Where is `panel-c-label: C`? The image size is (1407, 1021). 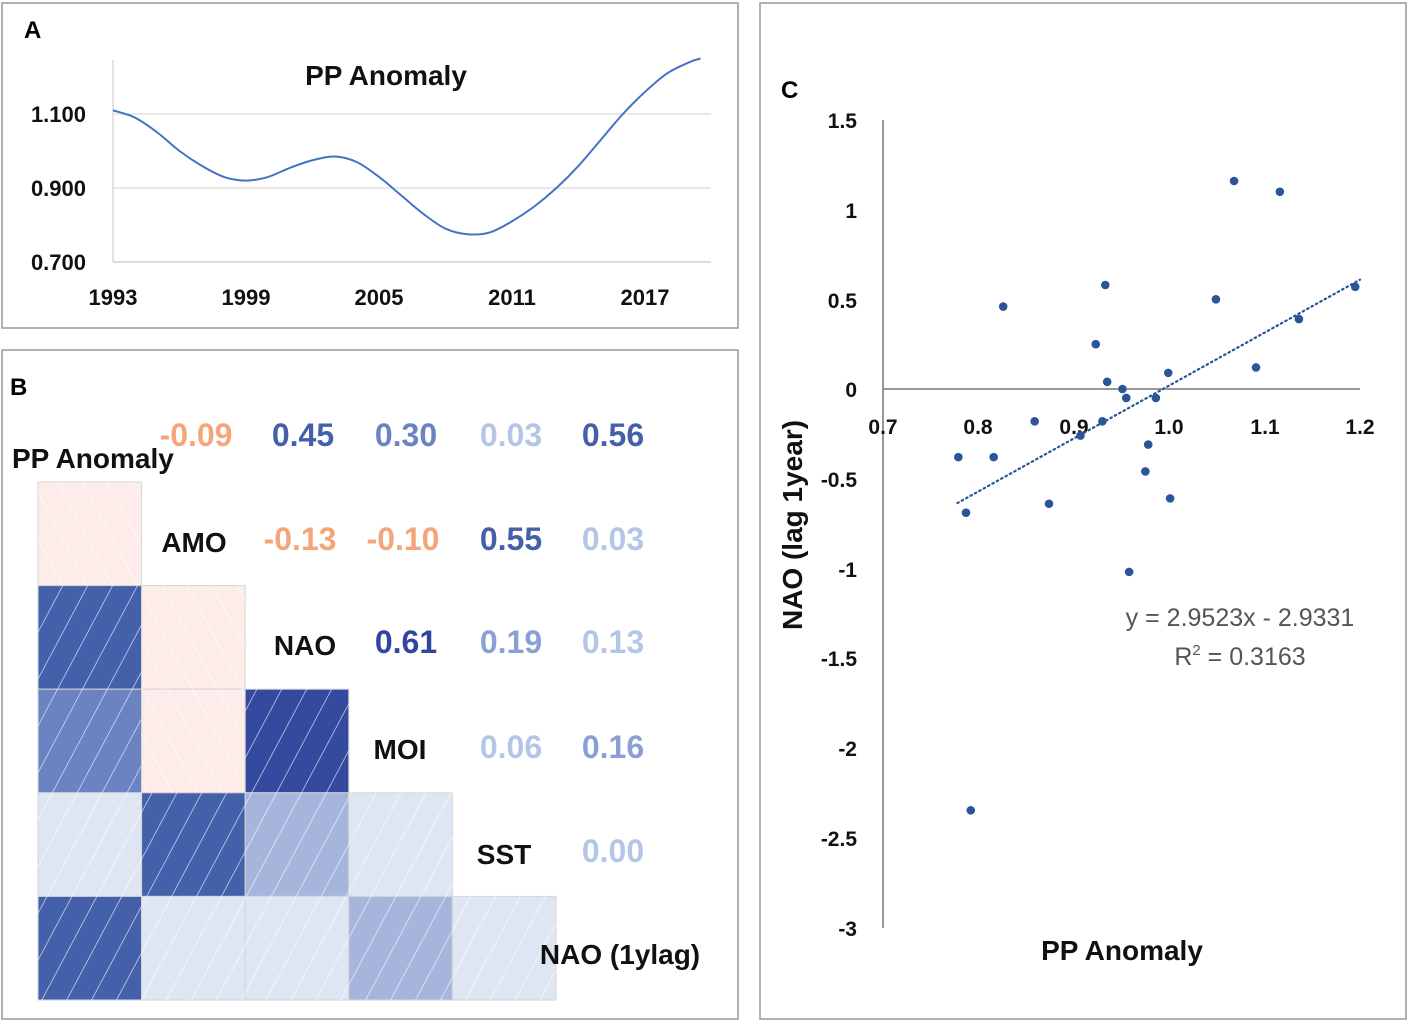 panel-c-label: C is located at coordinates (789, 90).